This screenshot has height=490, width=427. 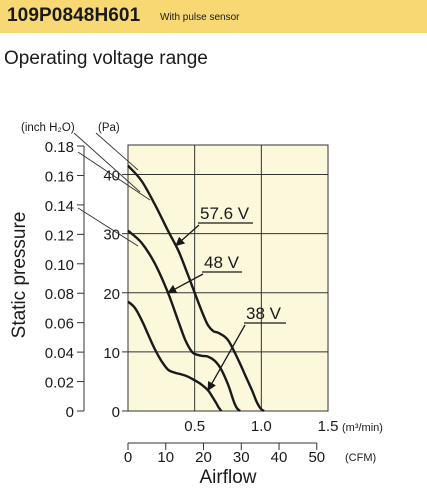 I want to click on y-tick-label-pa: 0, so click(x=116, y=412).